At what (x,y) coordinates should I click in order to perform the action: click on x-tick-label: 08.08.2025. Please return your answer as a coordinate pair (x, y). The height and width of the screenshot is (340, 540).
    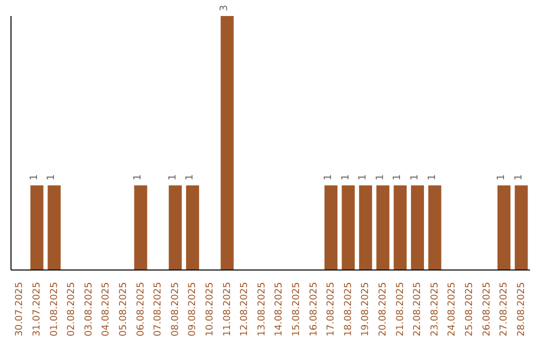
    Looking at the image, I should click on (175, 309).